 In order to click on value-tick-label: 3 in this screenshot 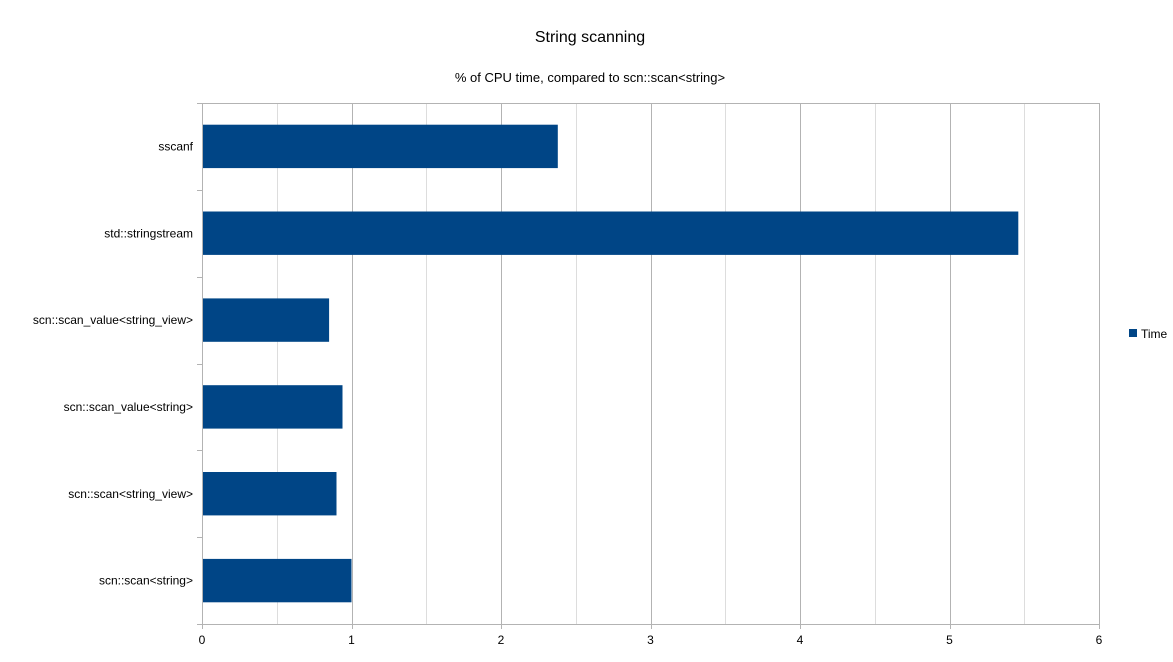, I will do `click(650, 640)`.